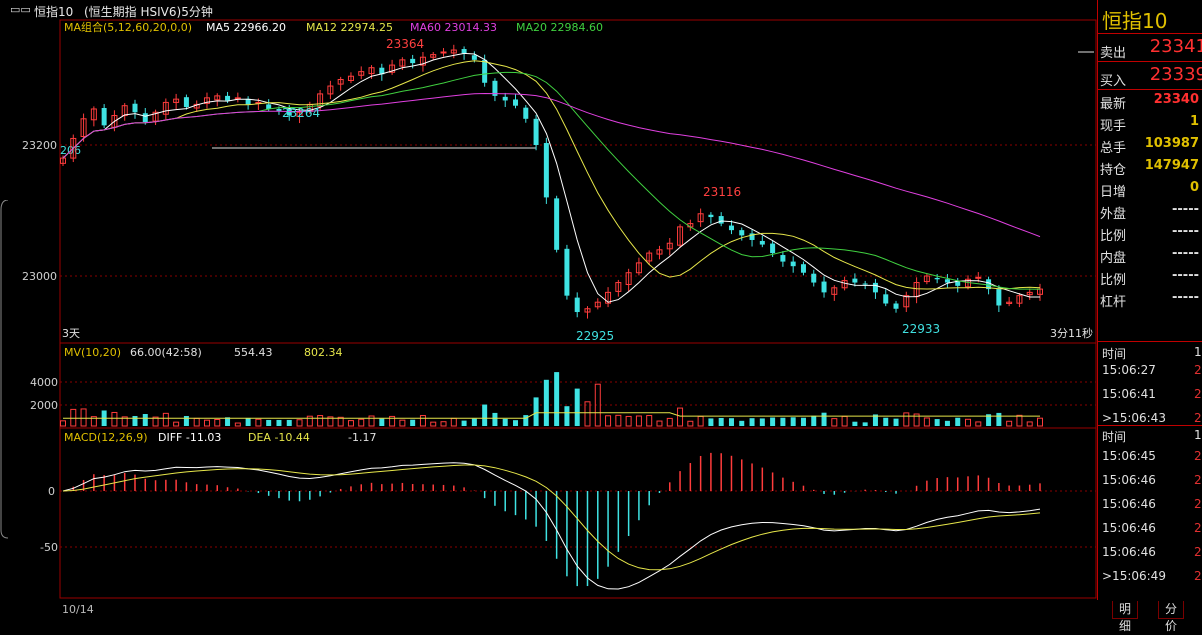  What do you see at coordinates (559, 27) in the screenshot?
I see `ma20-value: MA20 22984.60` at bounding box center [559, 27].